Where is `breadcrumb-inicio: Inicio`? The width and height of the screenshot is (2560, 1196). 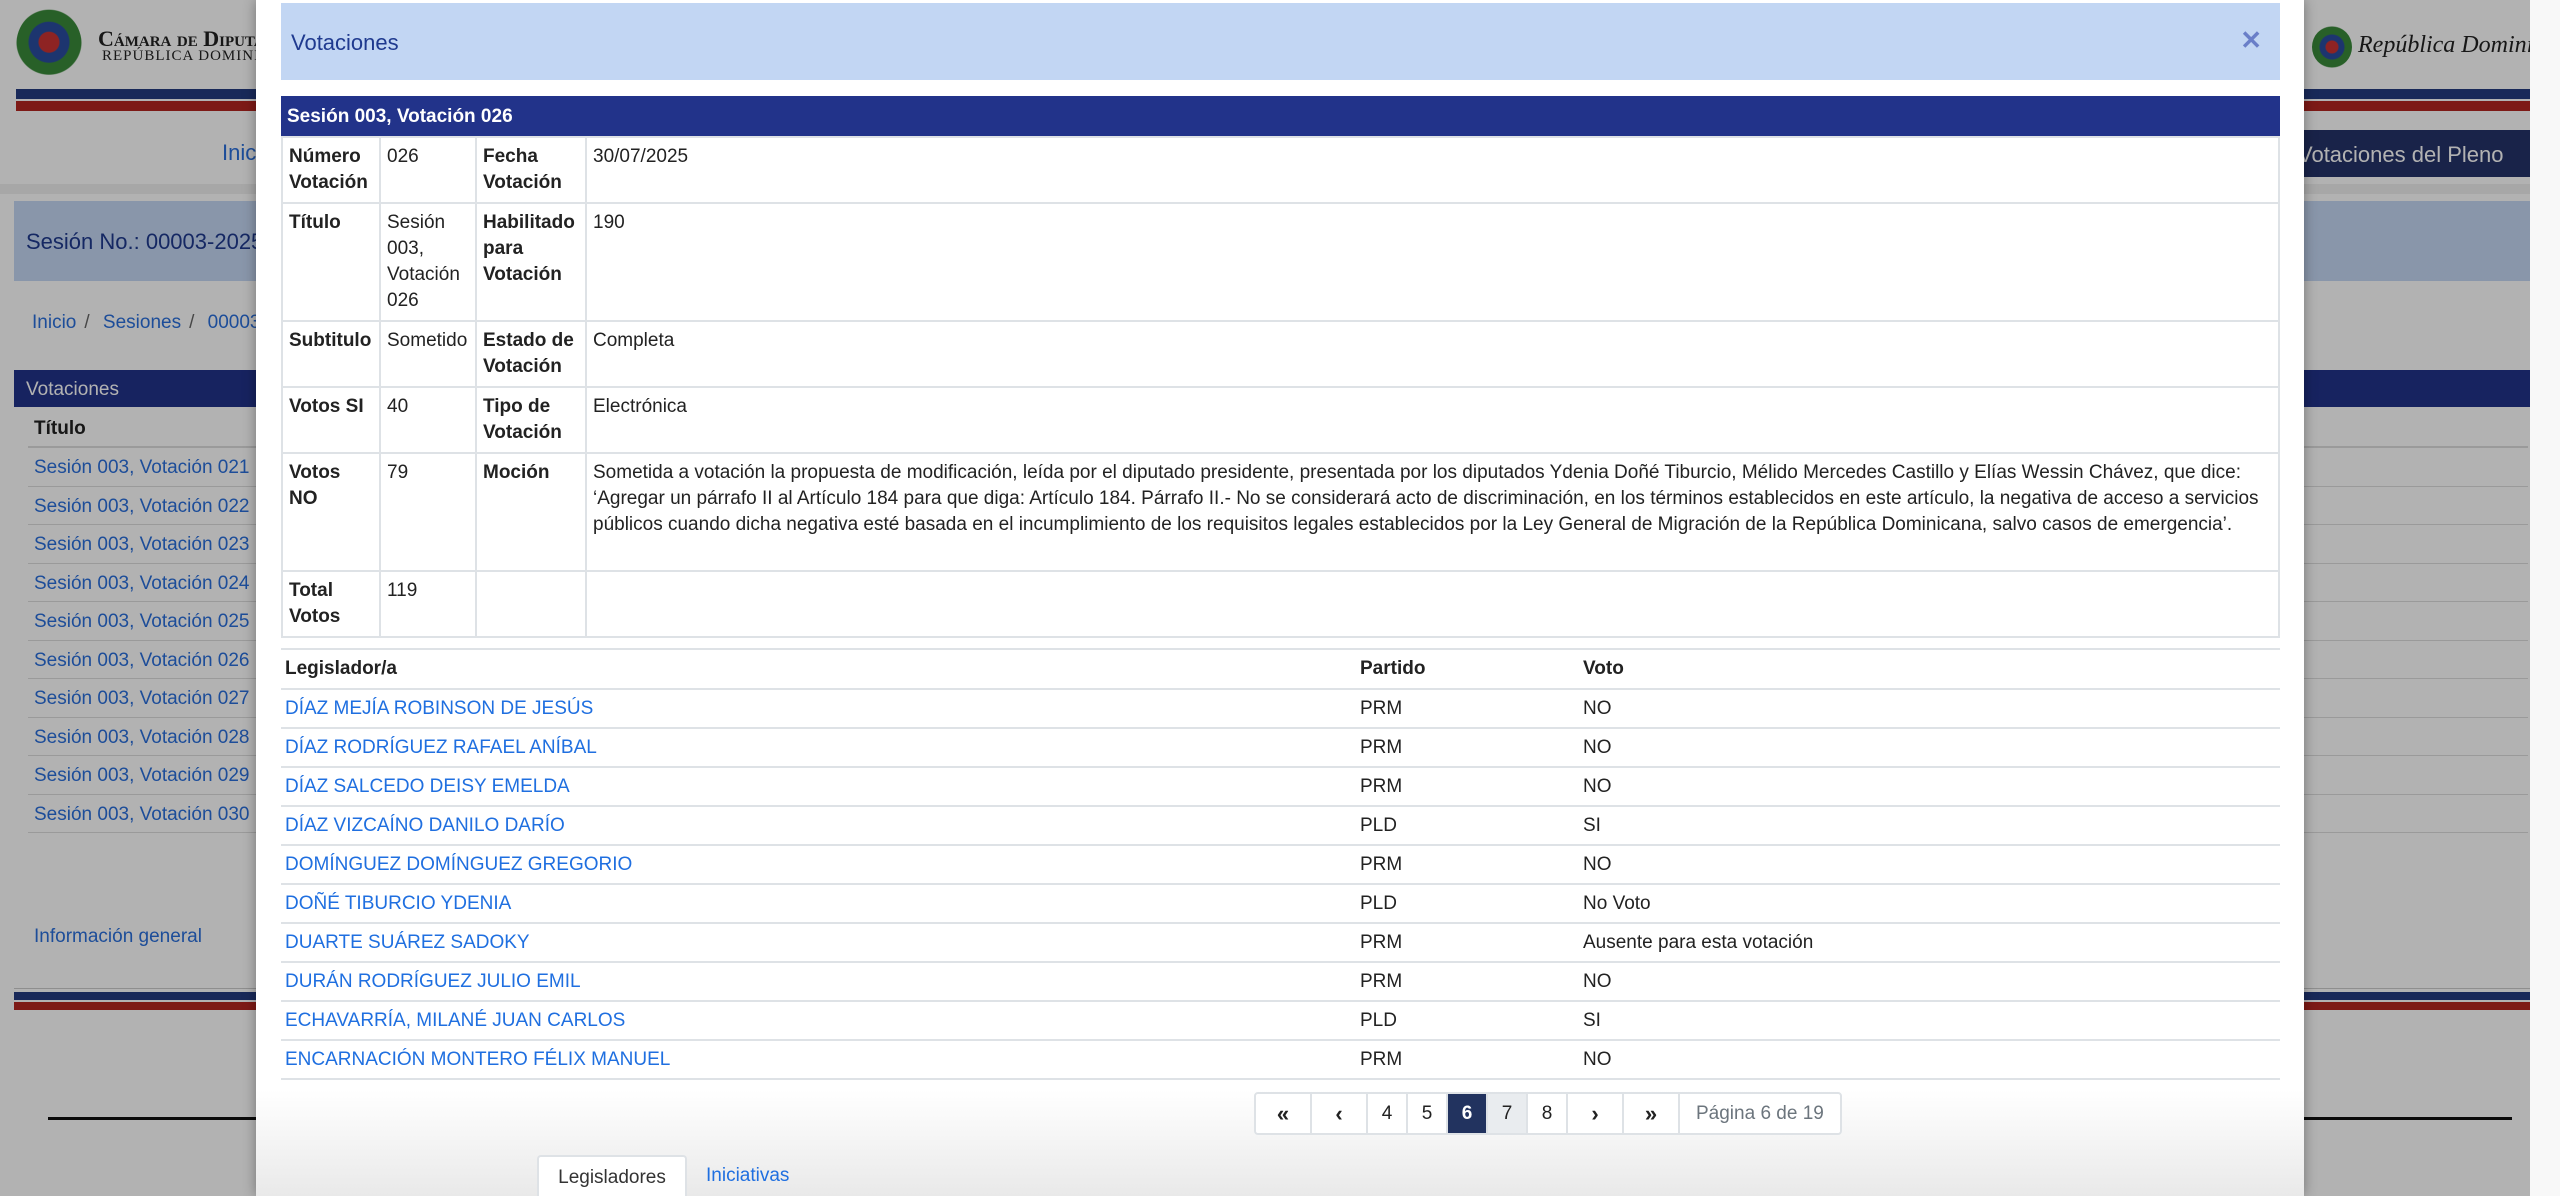
breadcrumb-inicio: Inicio is located at coordinates (54, 322).